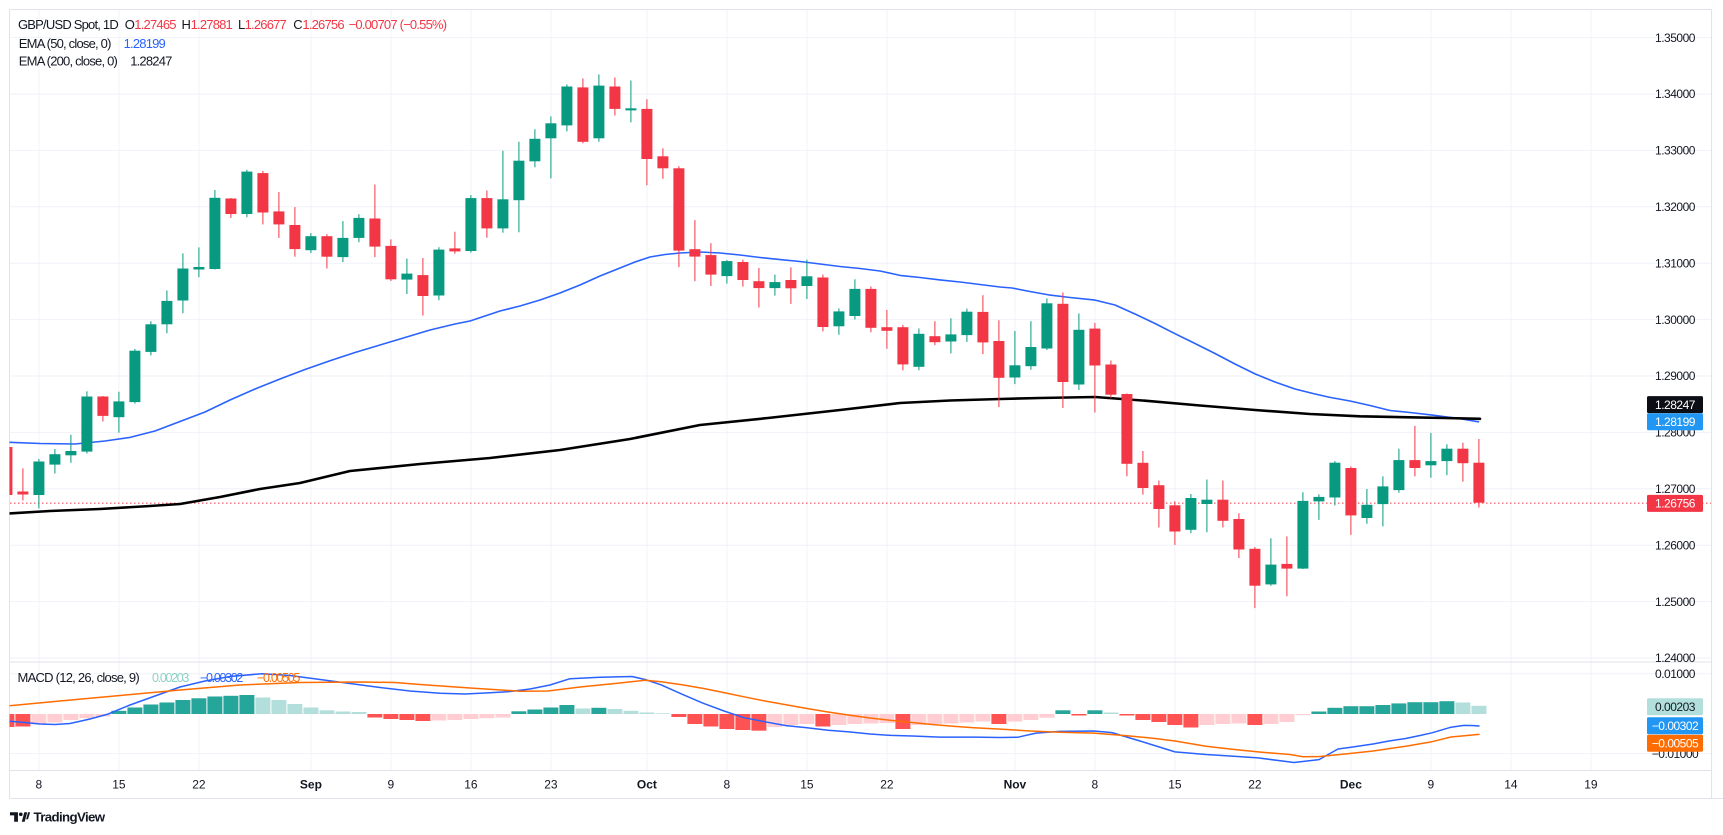  I want to click on svg-text: EMA (50, close, 0), so click(65, 43).